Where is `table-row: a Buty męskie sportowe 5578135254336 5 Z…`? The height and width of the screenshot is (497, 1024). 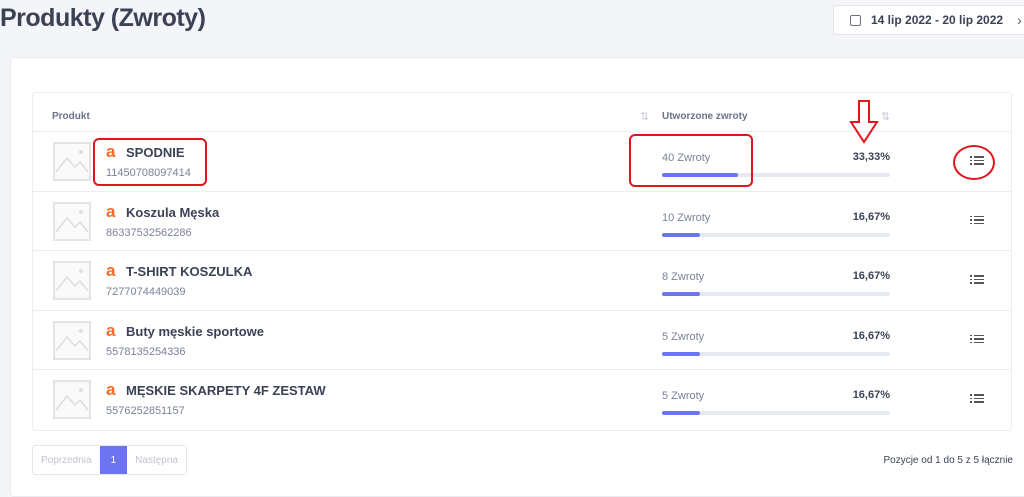 table-row: a Buty męskie sportowe 5578135254336 5 Z… is located at coordinates (522, 340).